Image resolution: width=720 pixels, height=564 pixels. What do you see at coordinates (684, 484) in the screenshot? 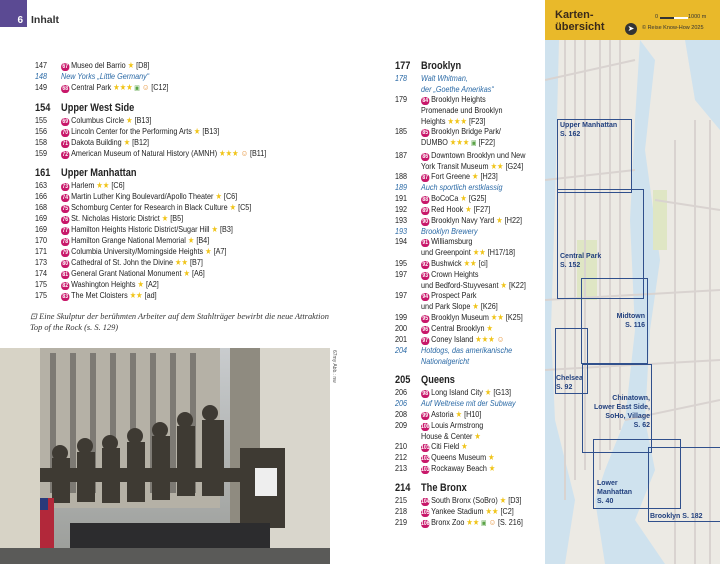
I see `map-area-brooklyn` at bounding box center [684, 484].